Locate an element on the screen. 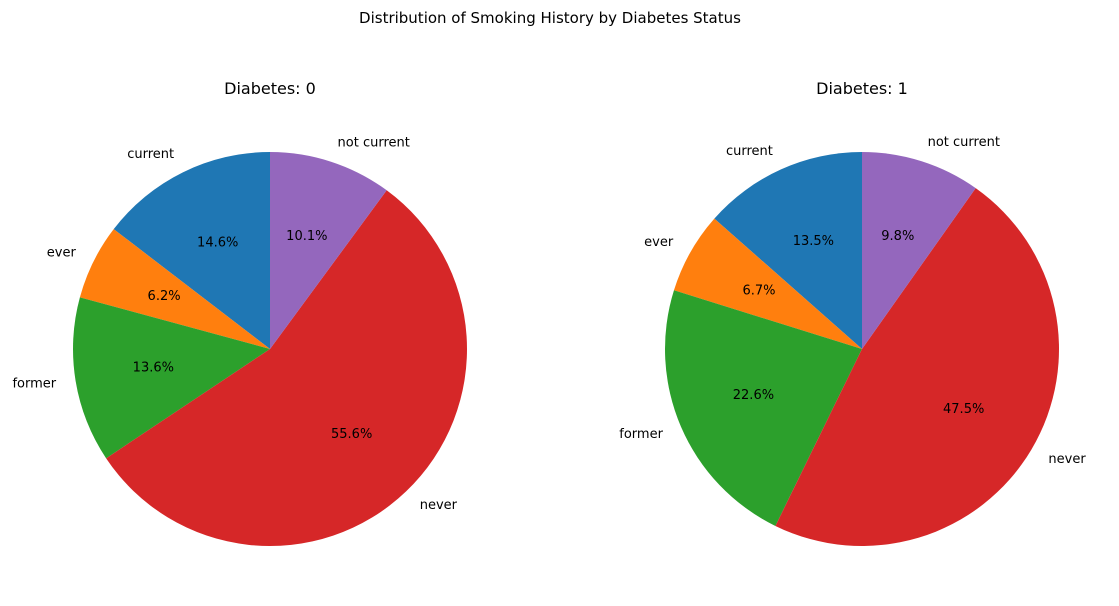 This screenshot has width=1119, height=606. percent-label-never: 47.5% is located at coordinates (963, 409).